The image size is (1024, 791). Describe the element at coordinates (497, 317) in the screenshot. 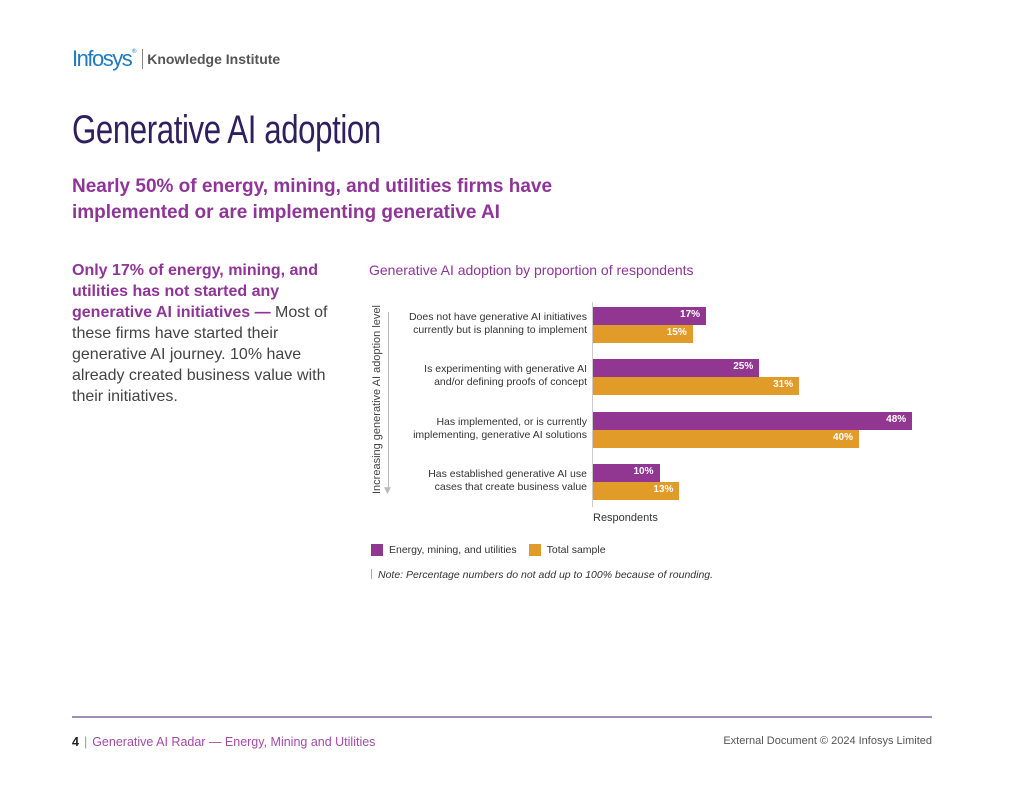

I see `category-label-line: Does not have generative AI initiatives` at that location.